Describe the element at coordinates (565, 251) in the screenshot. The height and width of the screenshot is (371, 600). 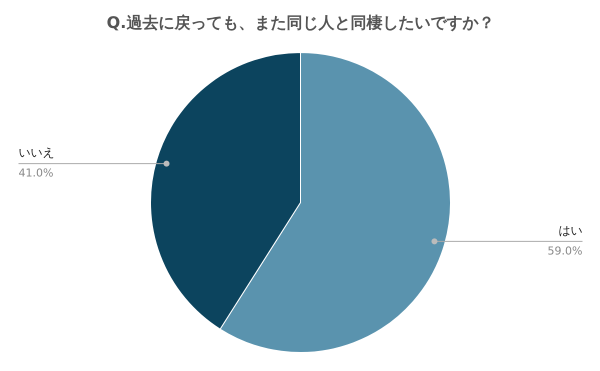
I see `data-label: 59.0%` at that location.